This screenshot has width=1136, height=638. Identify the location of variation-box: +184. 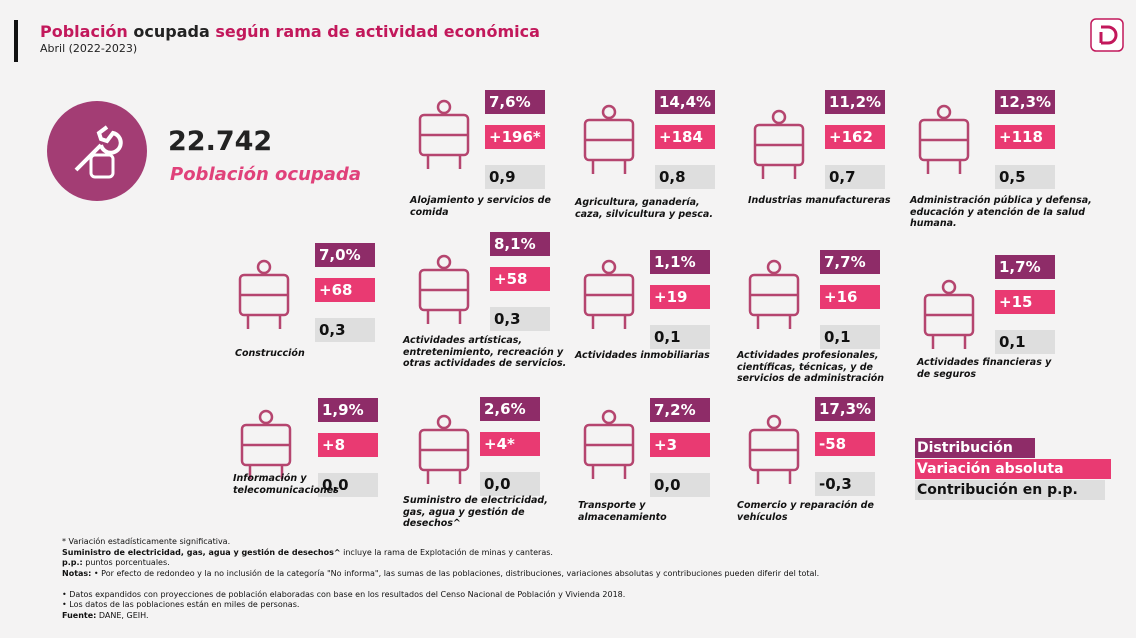
(685, 137).